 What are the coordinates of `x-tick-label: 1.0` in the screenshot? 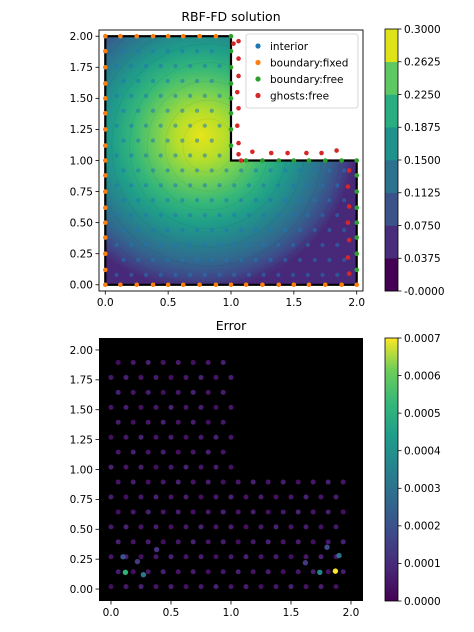 It's located at (231, 303).